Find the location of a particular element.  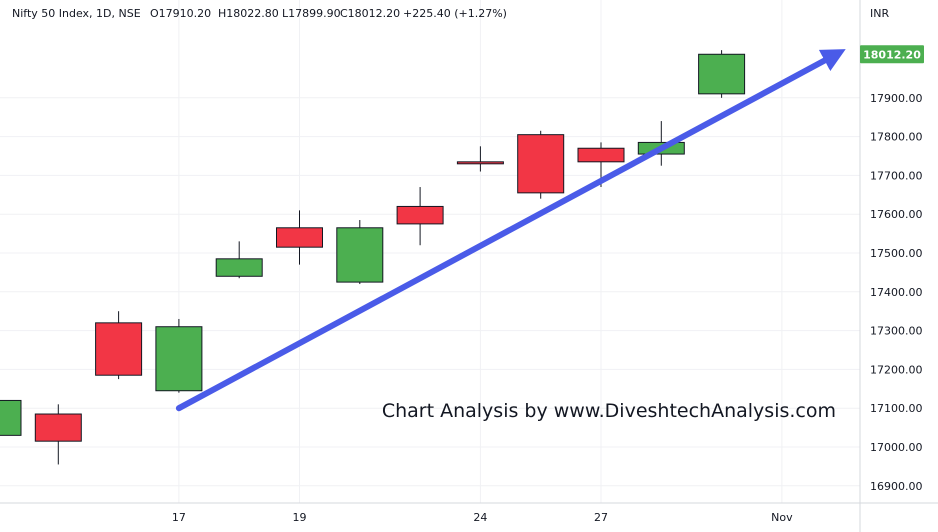

time-tick-label: Nov is located at coordinates (782, 517).